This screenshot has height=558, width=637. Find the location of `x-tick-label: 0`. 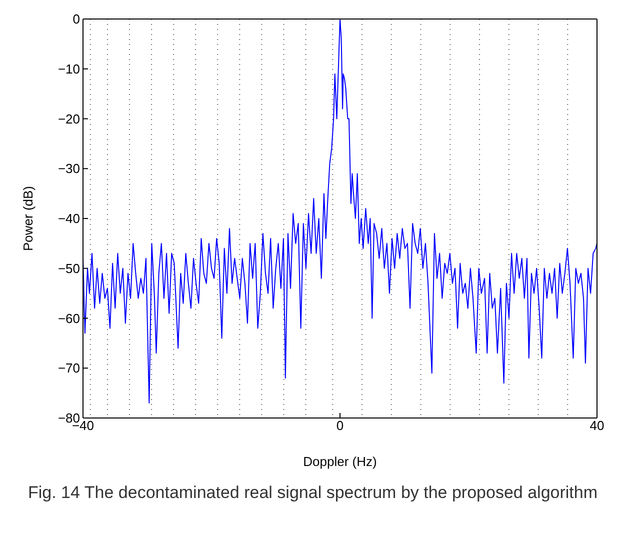

x-tick-label: 0 is located at coordinates (340, 426).